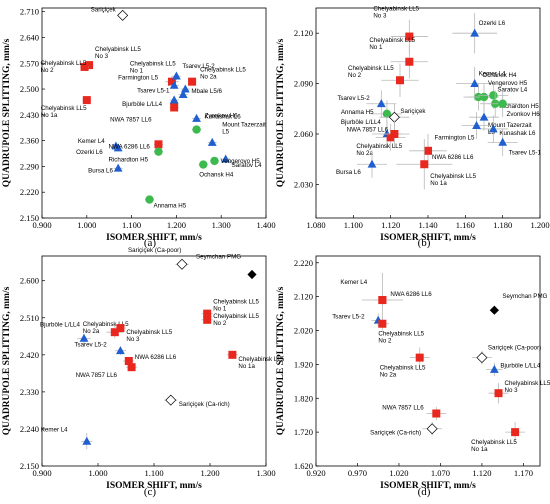  Describe the element at coordinates (226, 267) in the screenshot. I see `data-point: Seymchan PMG` at that location.